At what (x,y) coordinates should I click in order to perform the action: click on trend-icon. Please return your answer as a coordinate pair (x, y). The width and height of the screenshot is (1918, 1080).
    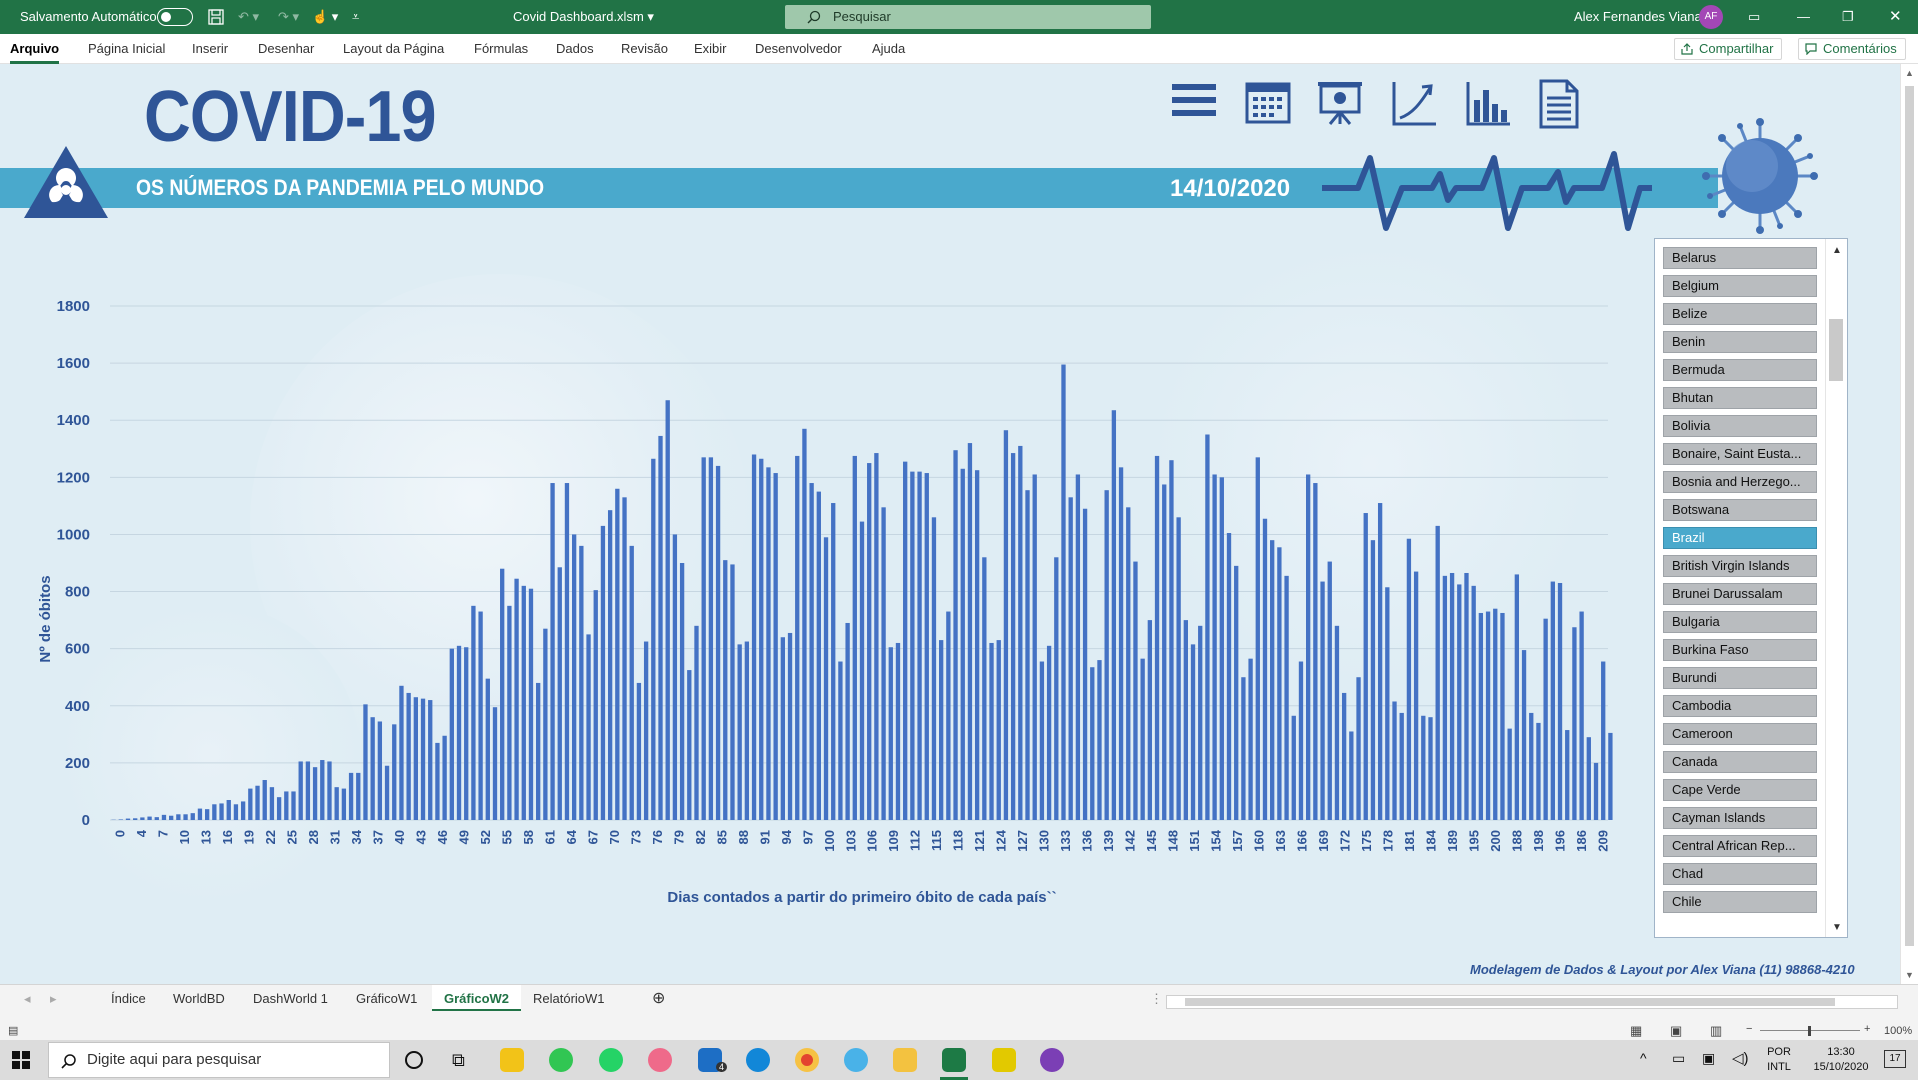
    Looking at the image, I should click on (1414, 105).